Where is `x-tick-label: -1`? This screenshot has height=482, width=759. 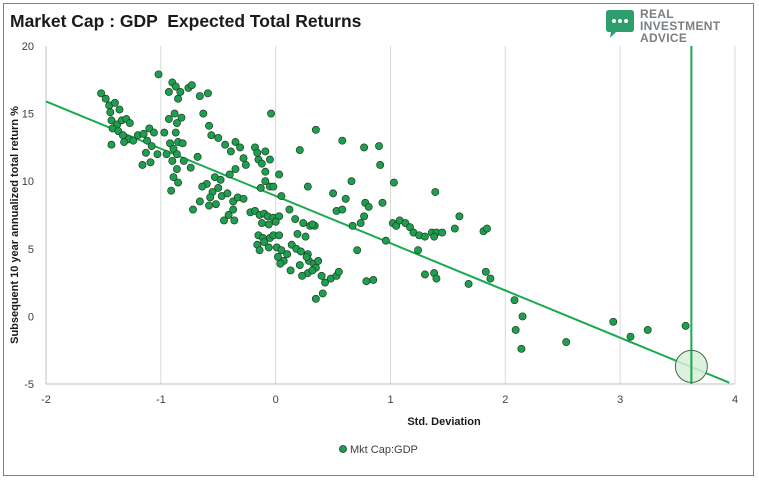
x-tick-label: -1 is located at coordinates (161, 400).